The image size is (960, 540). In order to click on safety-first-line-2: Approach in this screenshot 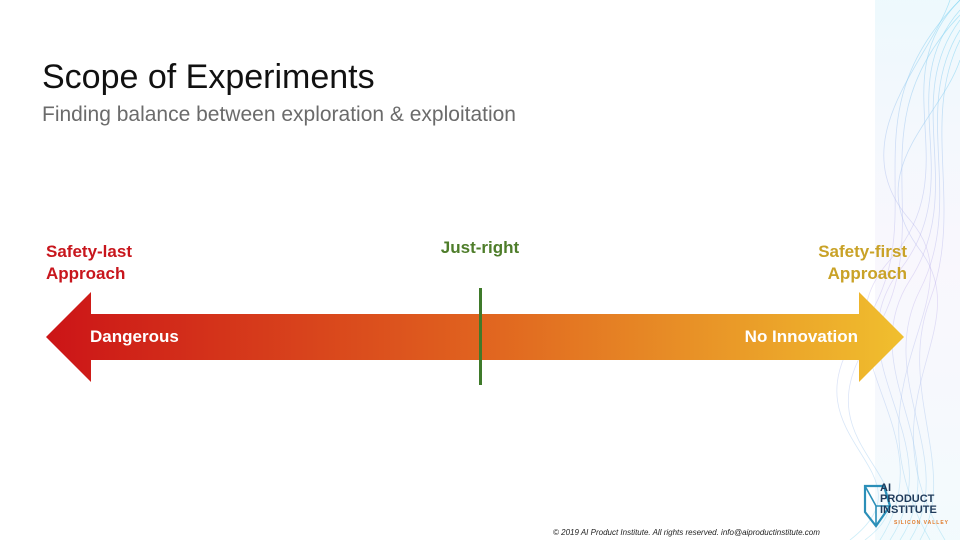, I will do `click(867, 273)`.